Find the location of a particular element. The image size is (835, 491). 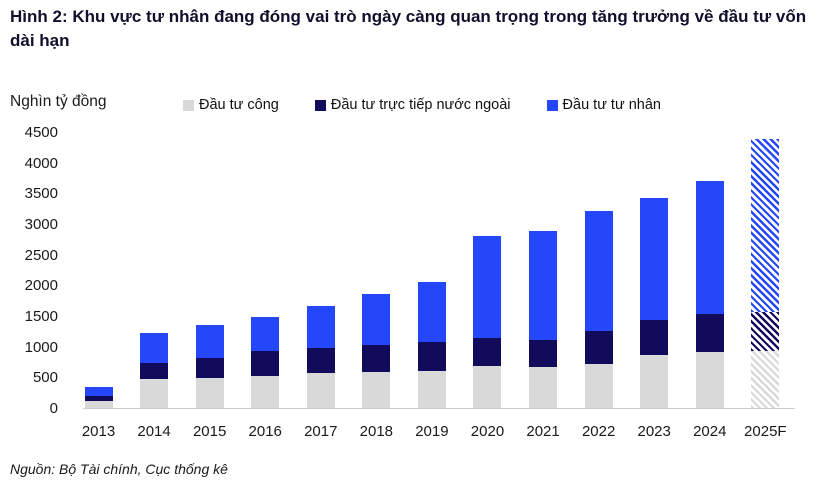

legend-label-private: Đầu tư tư nhân is located at coordinates (611, 105).